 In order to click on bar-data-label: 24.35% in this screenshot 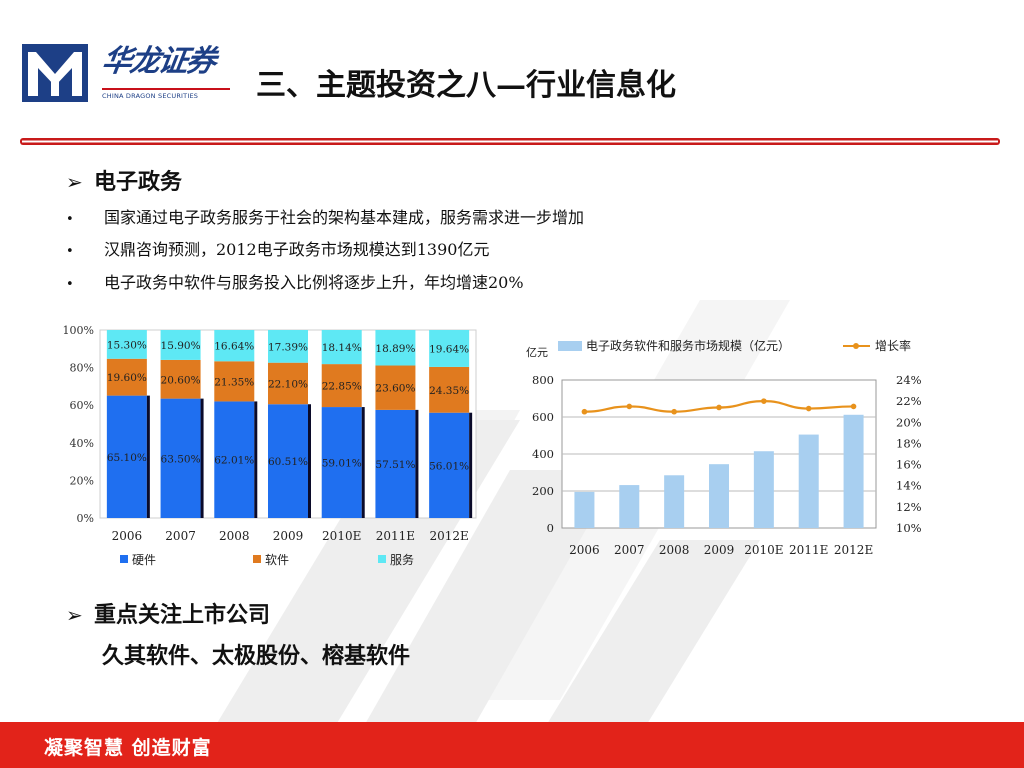, I will do `click(449, 391)`.